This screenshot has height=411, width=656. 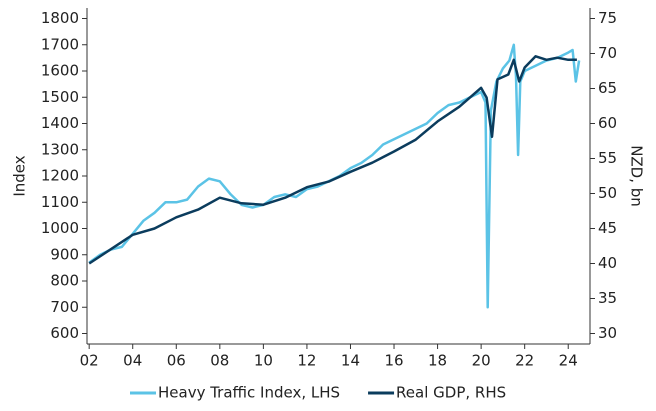 I want to click on legend-label: Real GDP, RHS, so click(x=451, y=393).